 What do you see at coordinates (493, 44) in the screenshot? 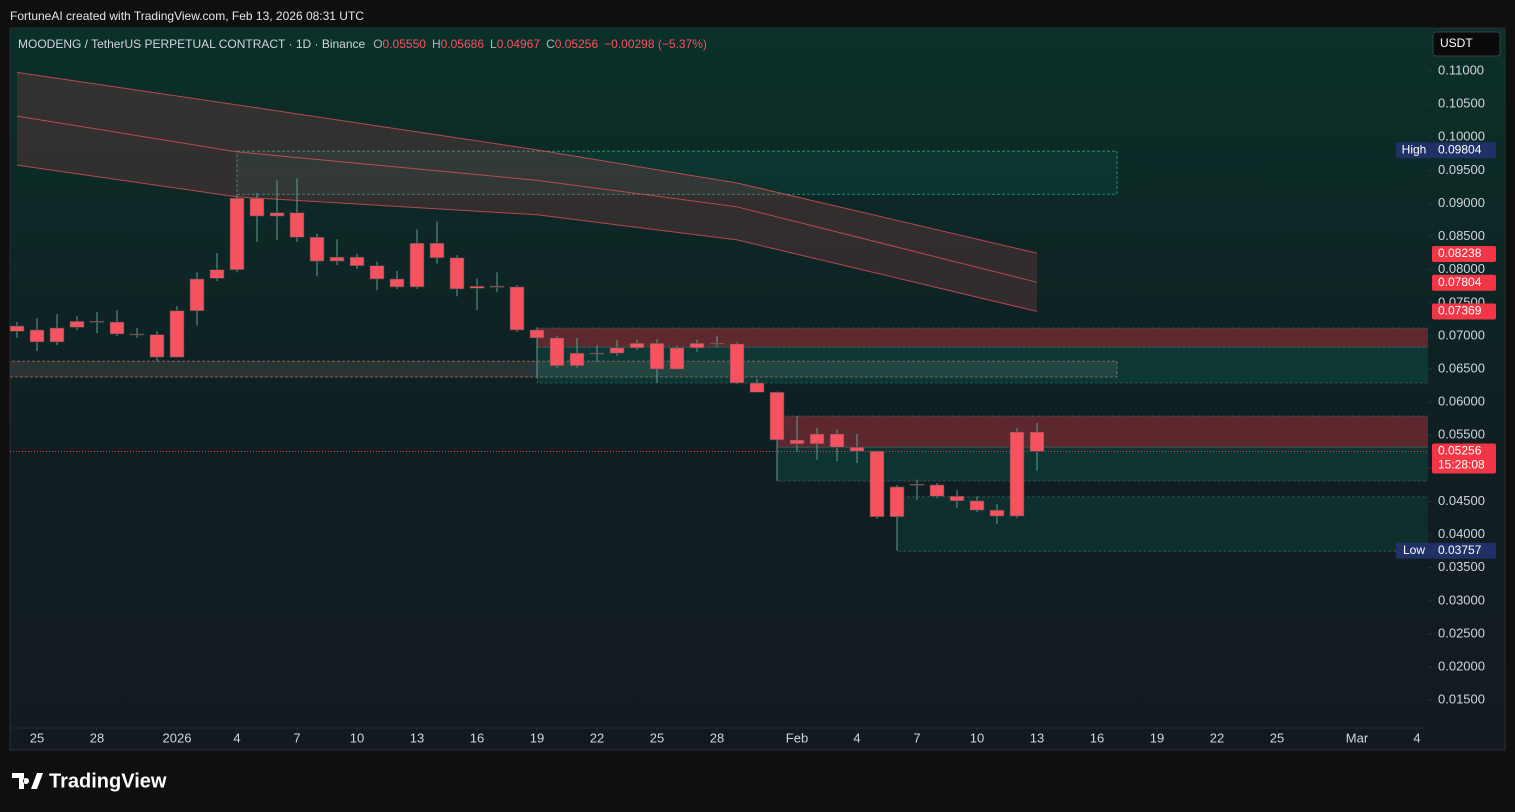
I see `ohlc-key: L` at bounding box center [493, 44].